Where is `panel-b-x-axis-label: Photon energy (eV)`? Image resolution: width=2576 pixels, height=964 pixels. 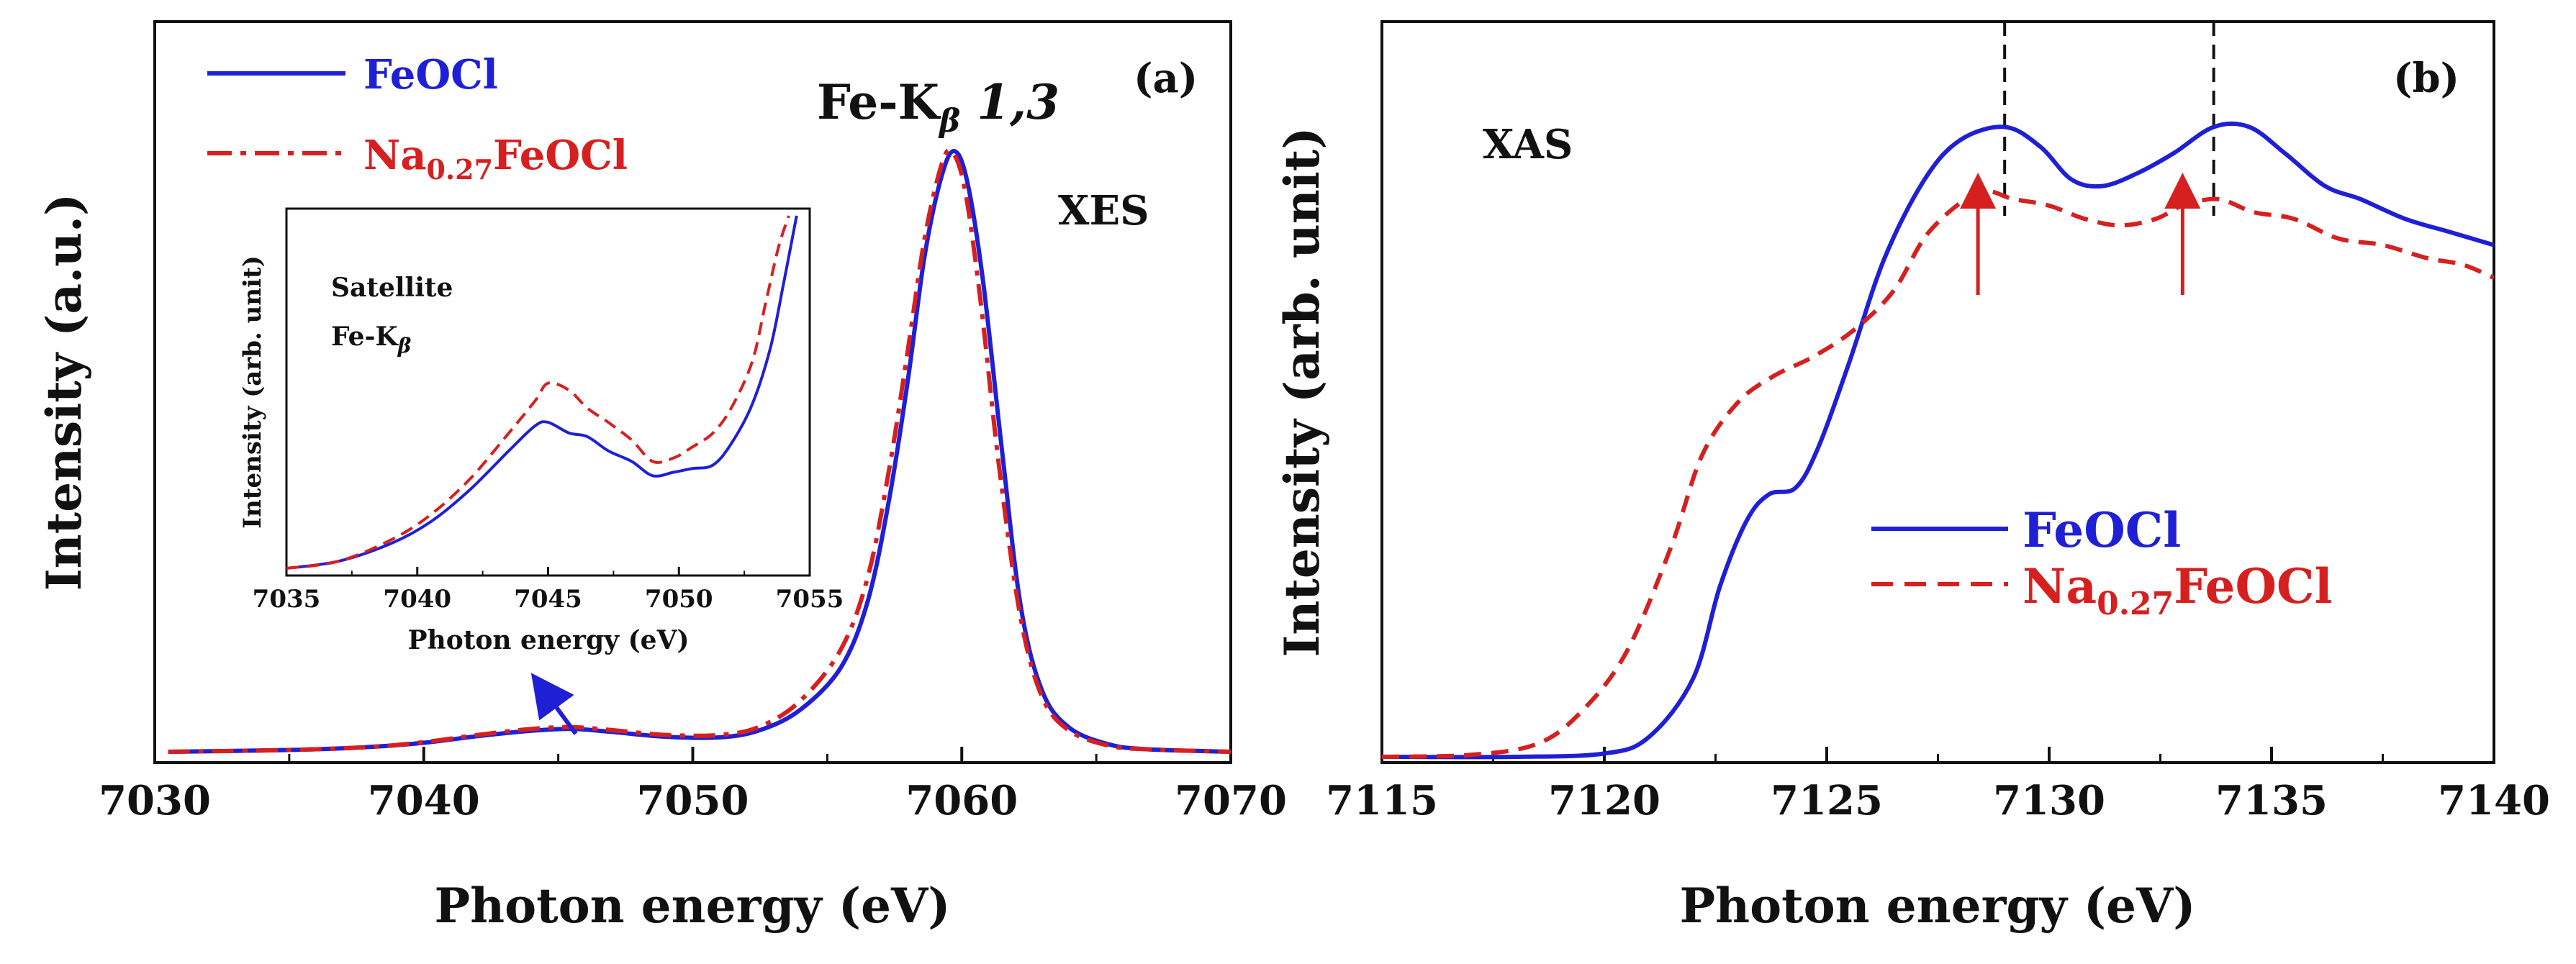
panel-b-x-axis-label: Photon energy (eV) is located at coordinates (1938, 906).